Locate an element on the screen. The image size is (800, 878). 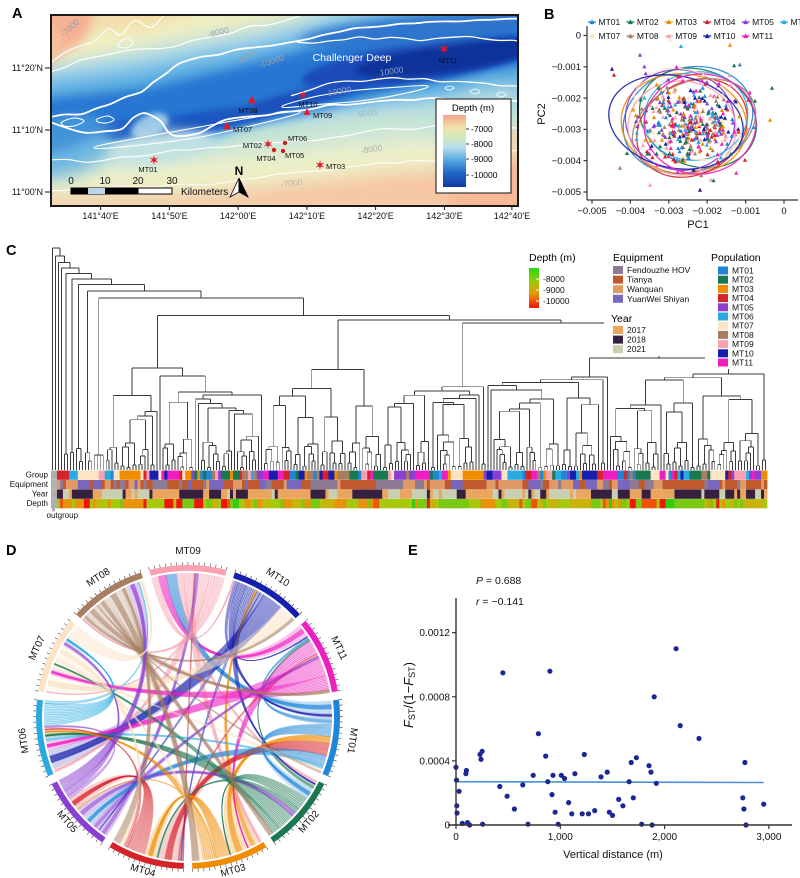
svg-text: Group is located at coordinates (37, 475).